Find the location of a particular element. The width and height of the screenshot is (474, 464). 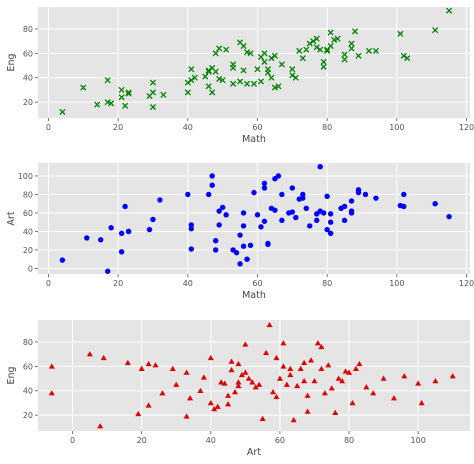

x-tick-label: 120 is located at coordinates (466, 283).